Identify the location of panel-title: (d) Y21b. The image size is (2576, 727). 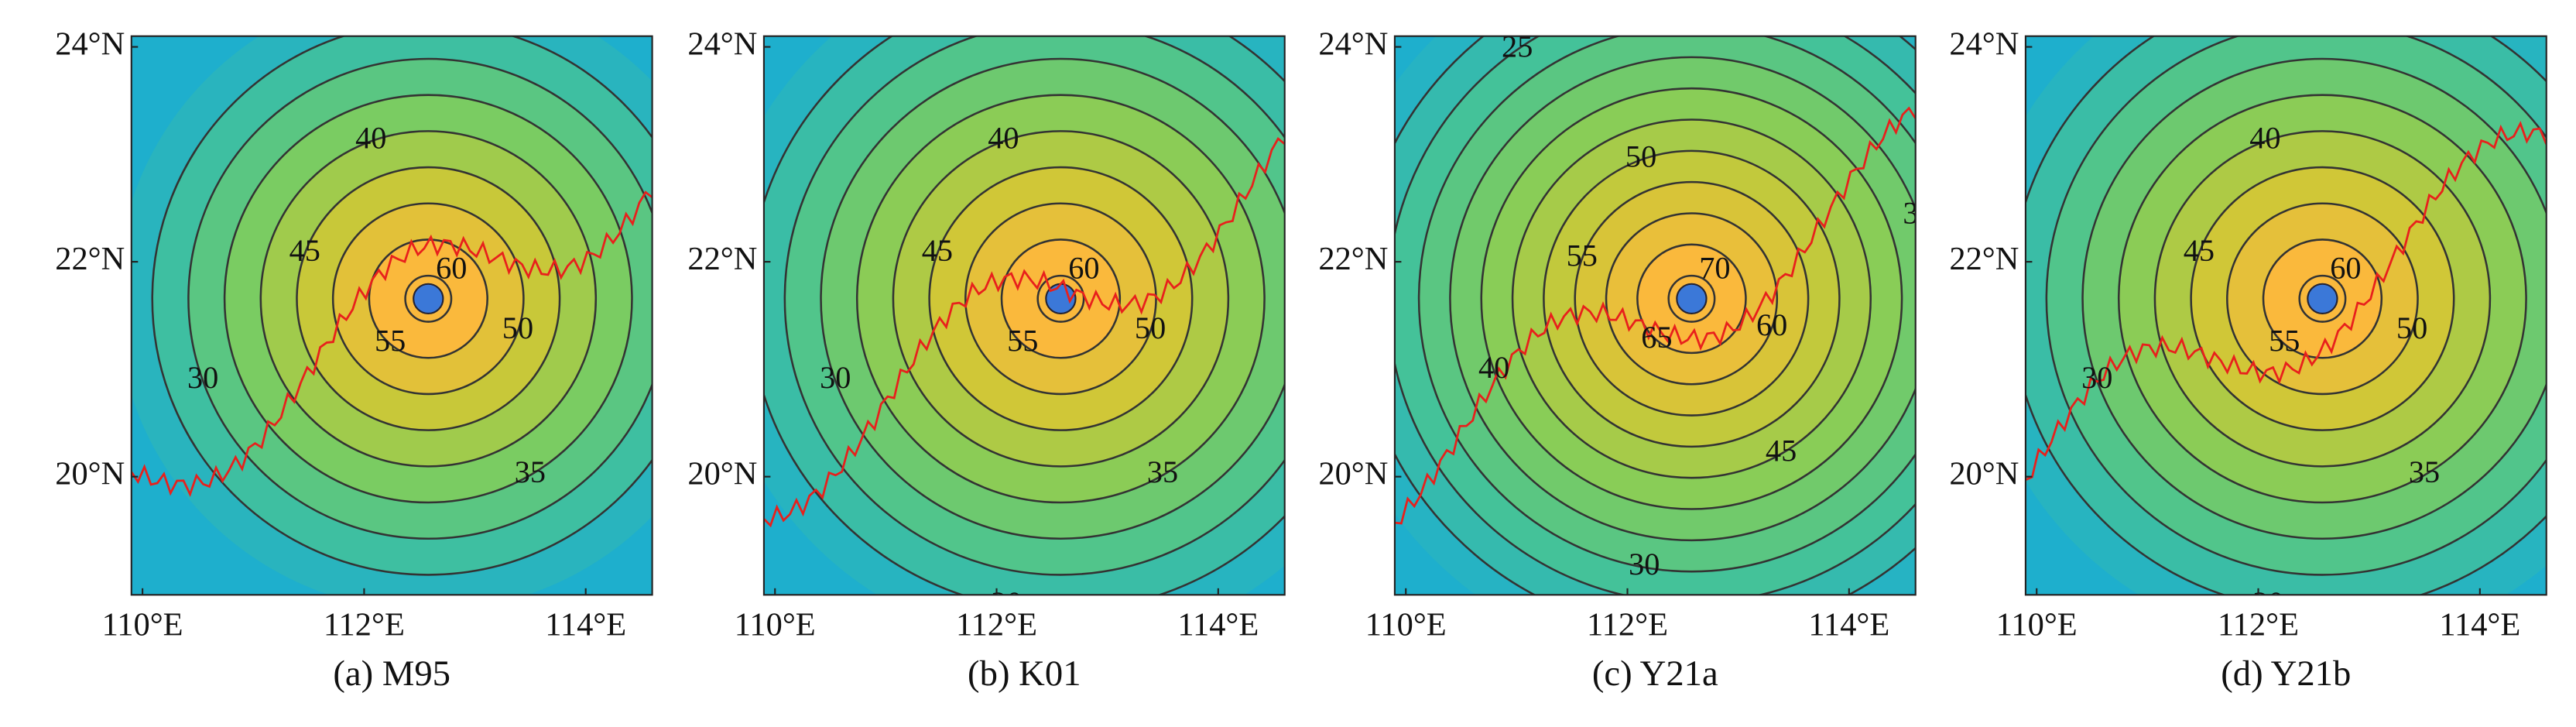
(2286, 673).